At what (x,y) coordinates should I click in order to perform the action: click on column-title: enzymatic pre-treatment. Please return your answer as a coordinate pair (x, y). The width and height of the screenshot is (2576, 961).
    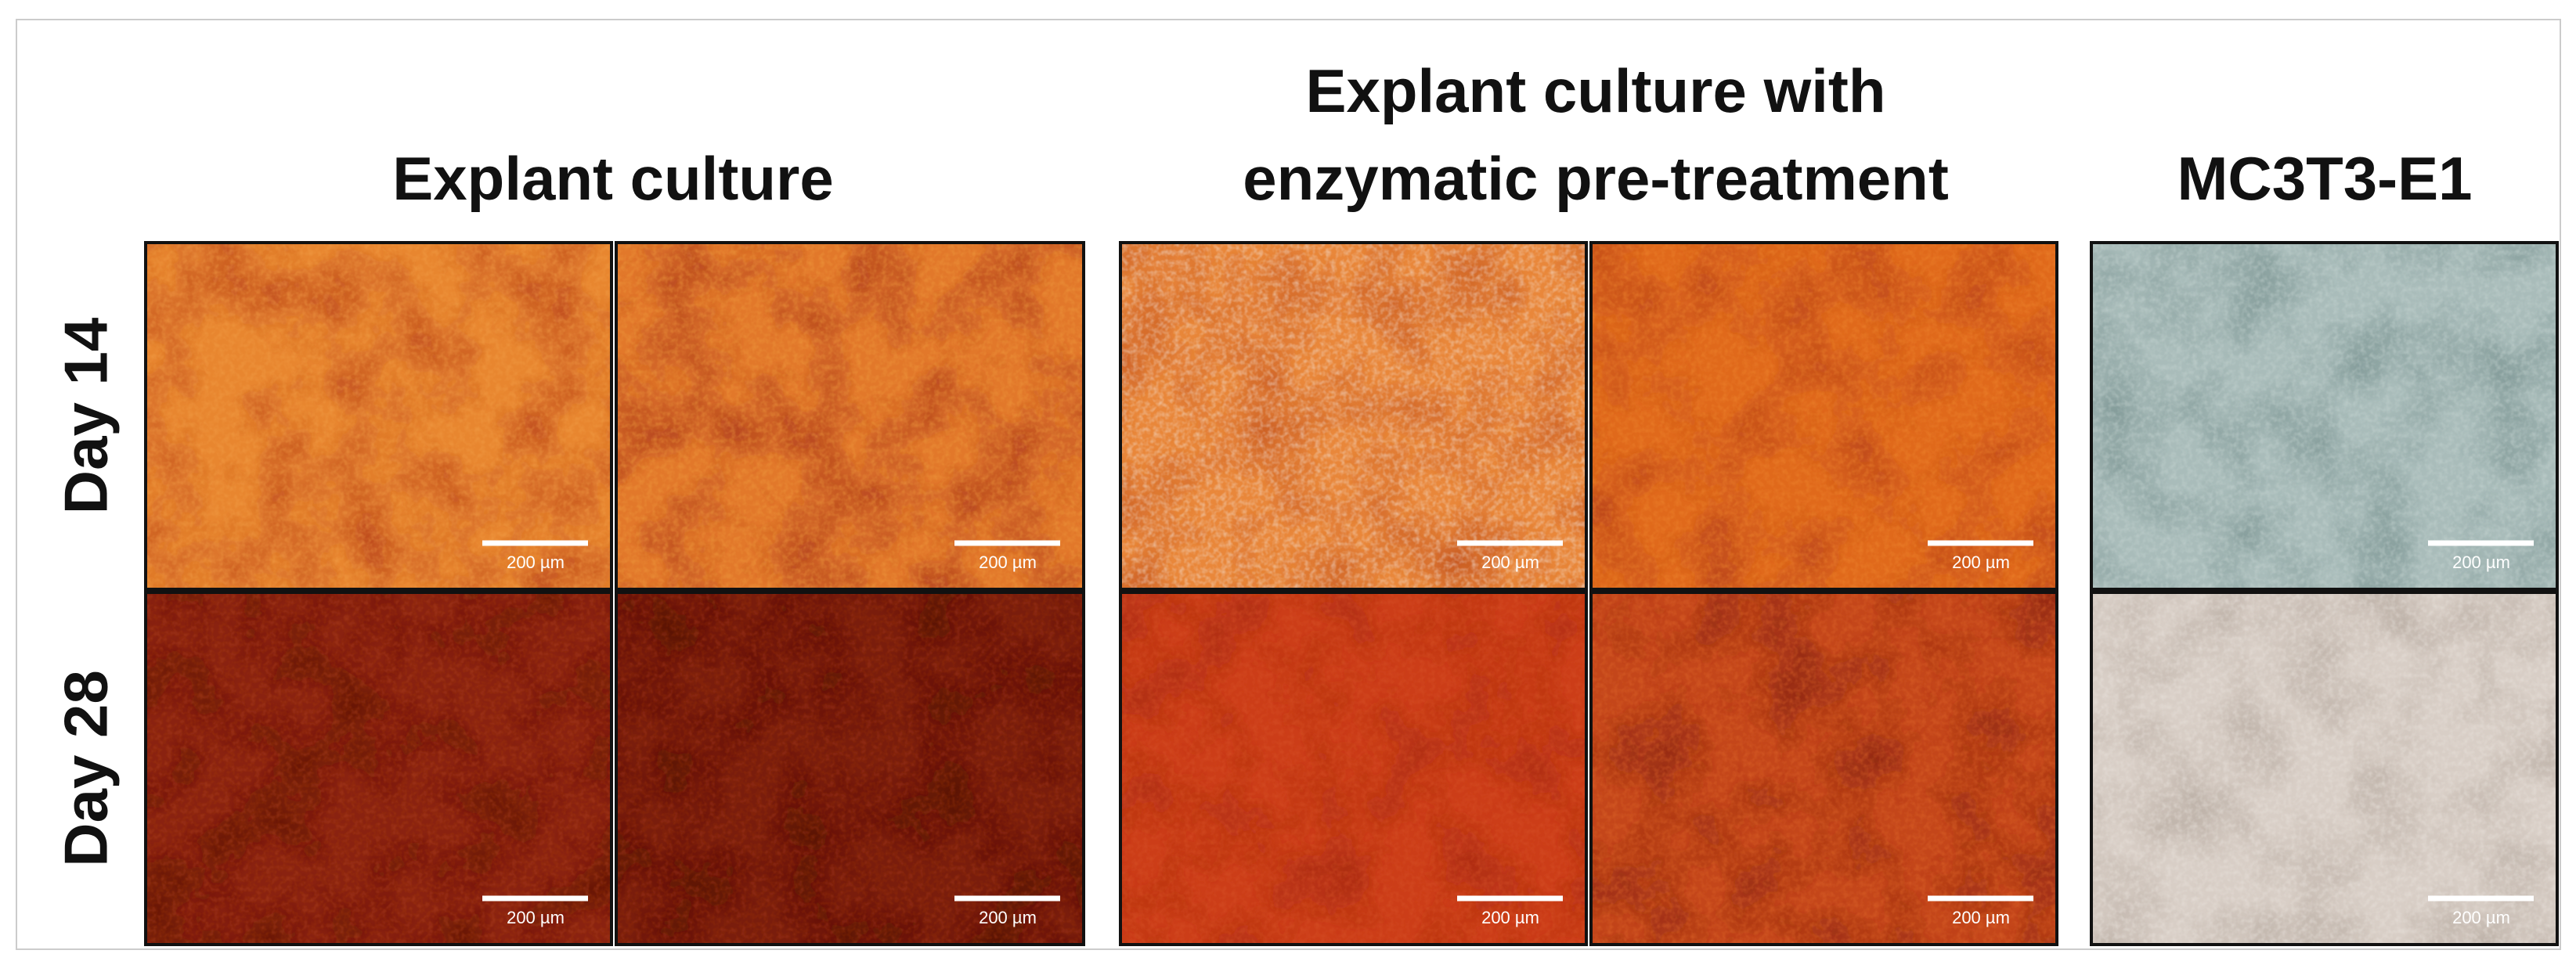
    Looking at the image, I should click on (1596, 179).